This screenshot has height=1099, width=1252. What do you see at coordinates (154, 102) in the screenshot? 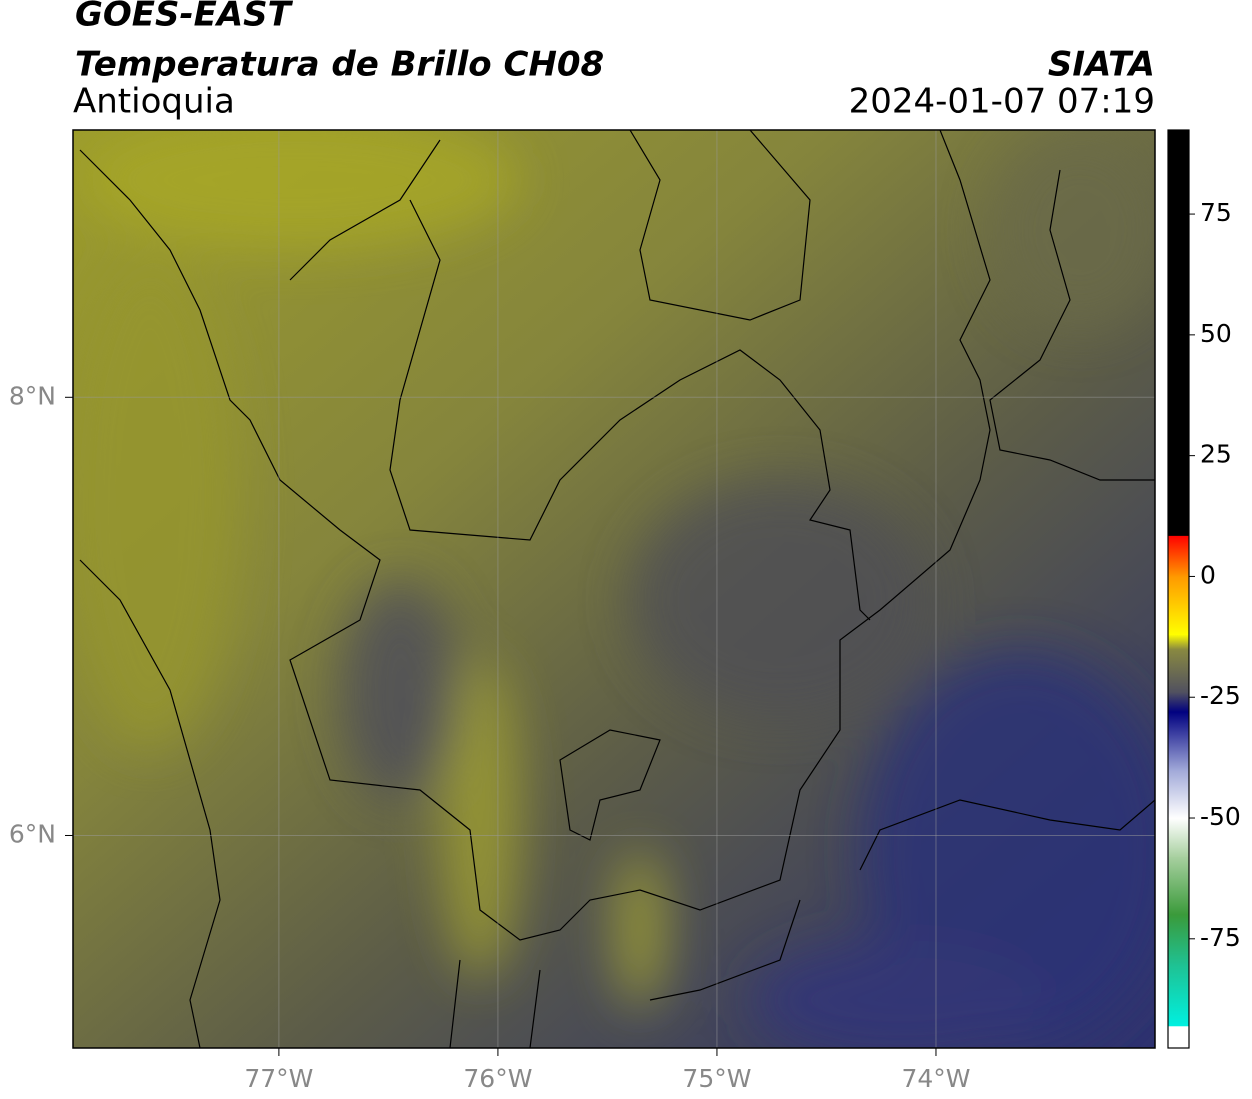
I see `region: Antioquia` at bounding box center [154, 102].